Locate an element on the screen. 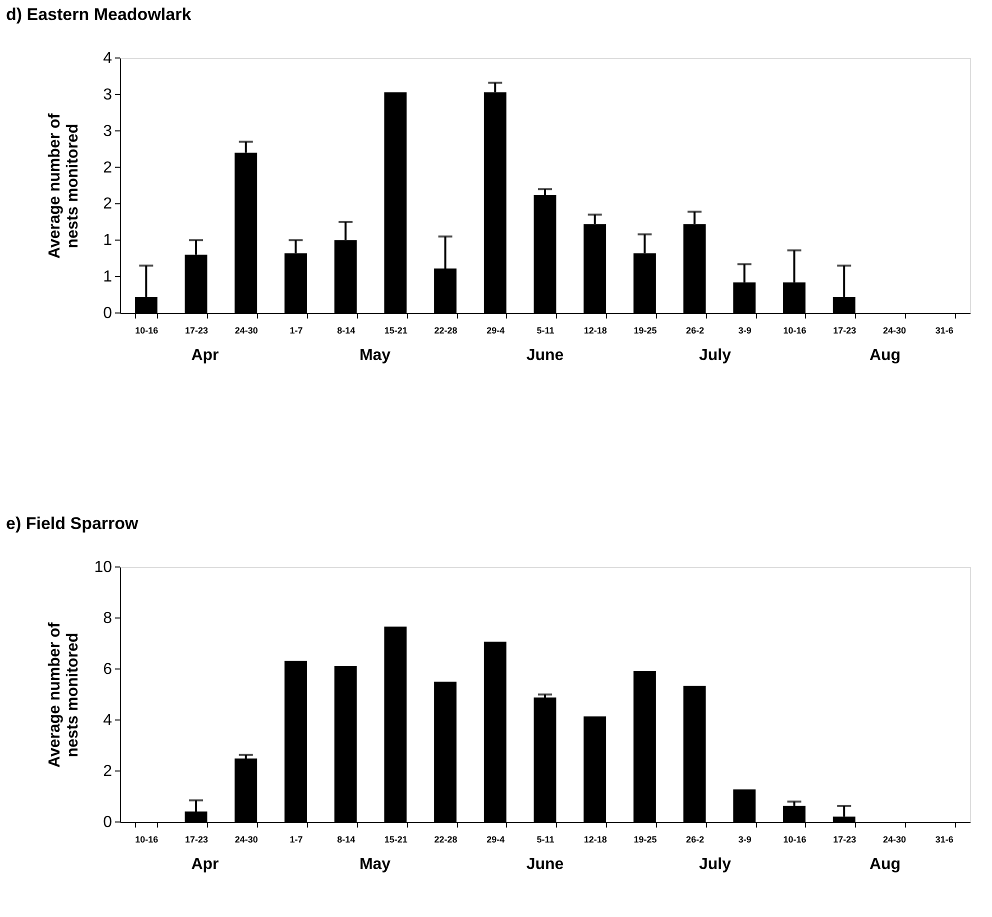 This screenshot has width=992, height=917. chart-title: d) Eastern Meadowlark is located at coordinates (99, 14).